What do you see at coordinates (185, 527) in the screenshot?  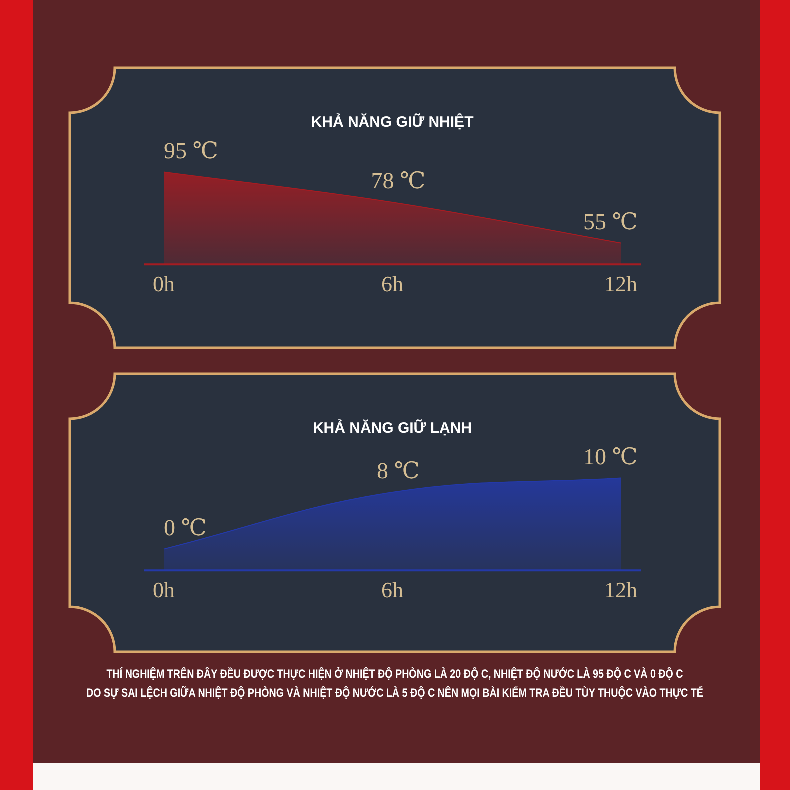 I see `data-label: 0 ℃` at bounding box center [185, 527].